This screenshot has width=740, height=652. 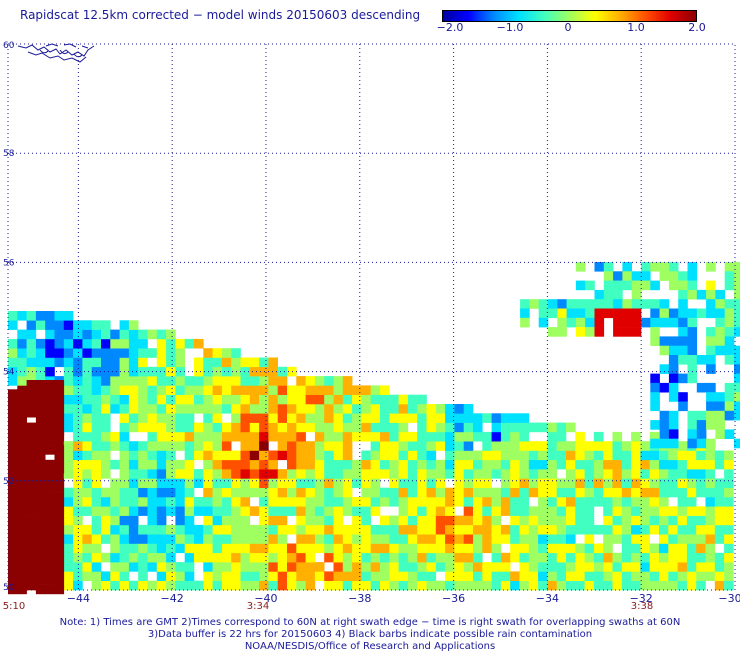 I want to click on swath-time-label: 5:10, so click(x=14, y=606).